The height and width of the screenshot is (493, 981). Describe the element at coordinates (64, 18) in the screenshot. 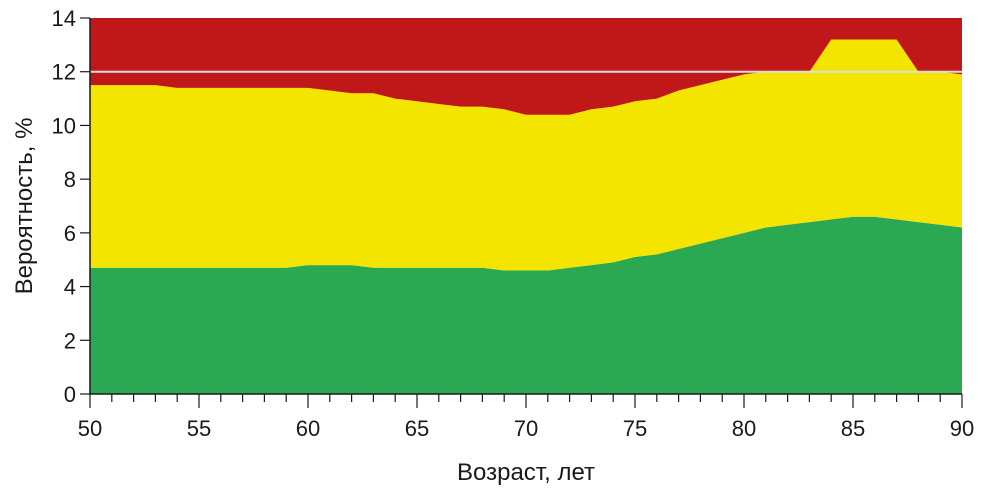

I see `y-tick-label: 14` at that location.